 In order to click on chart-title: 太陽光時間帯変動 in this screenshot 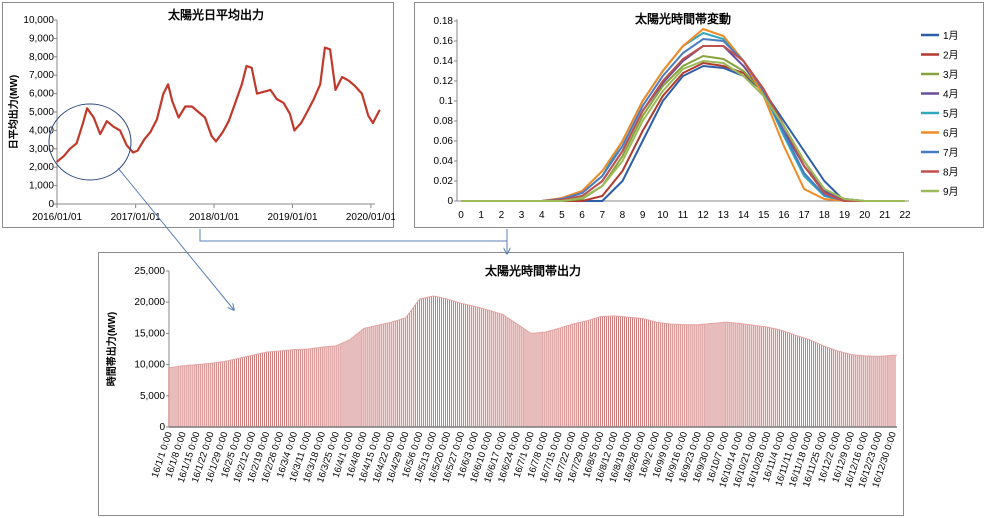, I will do `click(683, 18)`.